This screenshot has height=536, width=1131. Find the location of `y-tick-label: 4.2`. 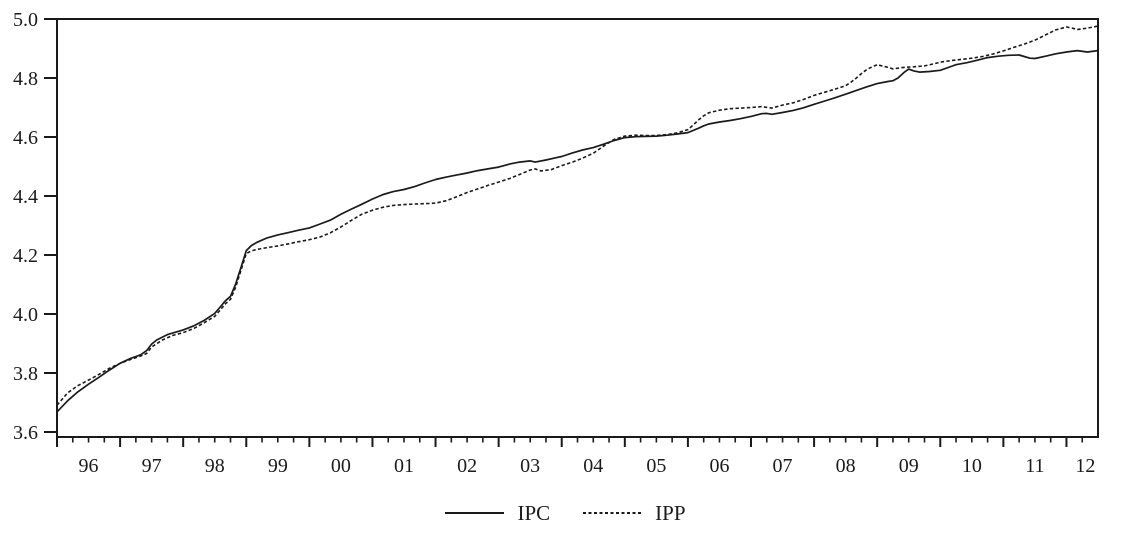

y-tick-label: 4.2 is located at coordinates (25, 256).